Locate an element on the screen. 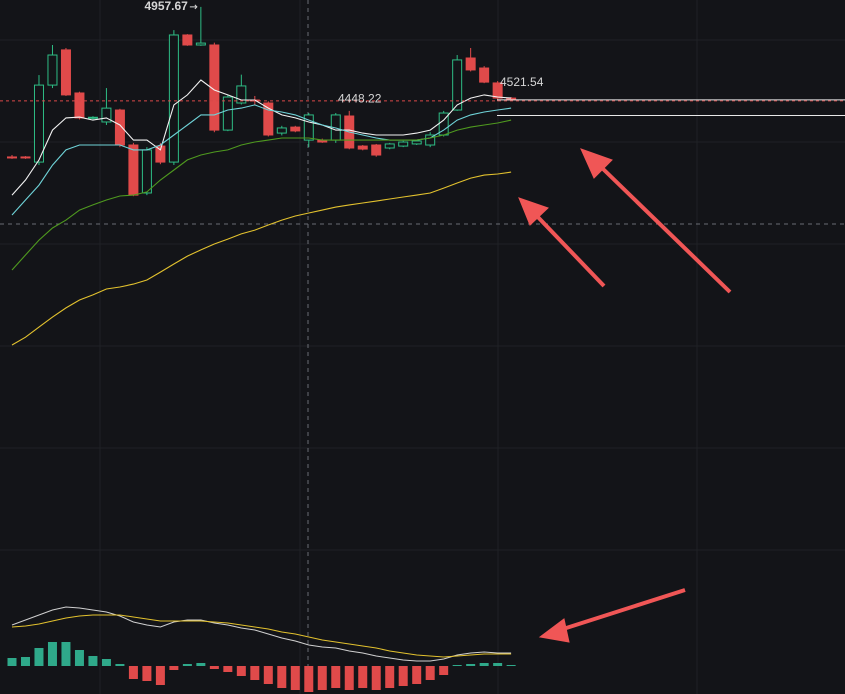 Image resolution: width=845 pixels, height=694 pixels. price-label: 4448.22 is located at coordinates (360, 99).